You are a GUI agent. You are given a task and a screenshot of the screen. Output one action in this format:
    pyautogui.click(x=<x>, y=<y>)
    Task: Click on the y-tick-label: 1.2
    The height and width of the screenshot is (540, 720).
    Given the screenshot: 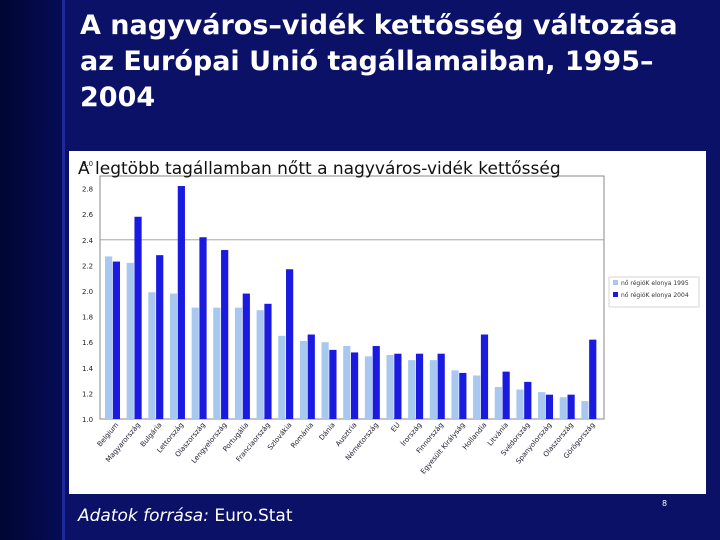 What is the action you would take?
    pyautogui.click(x=87, y=394)
    